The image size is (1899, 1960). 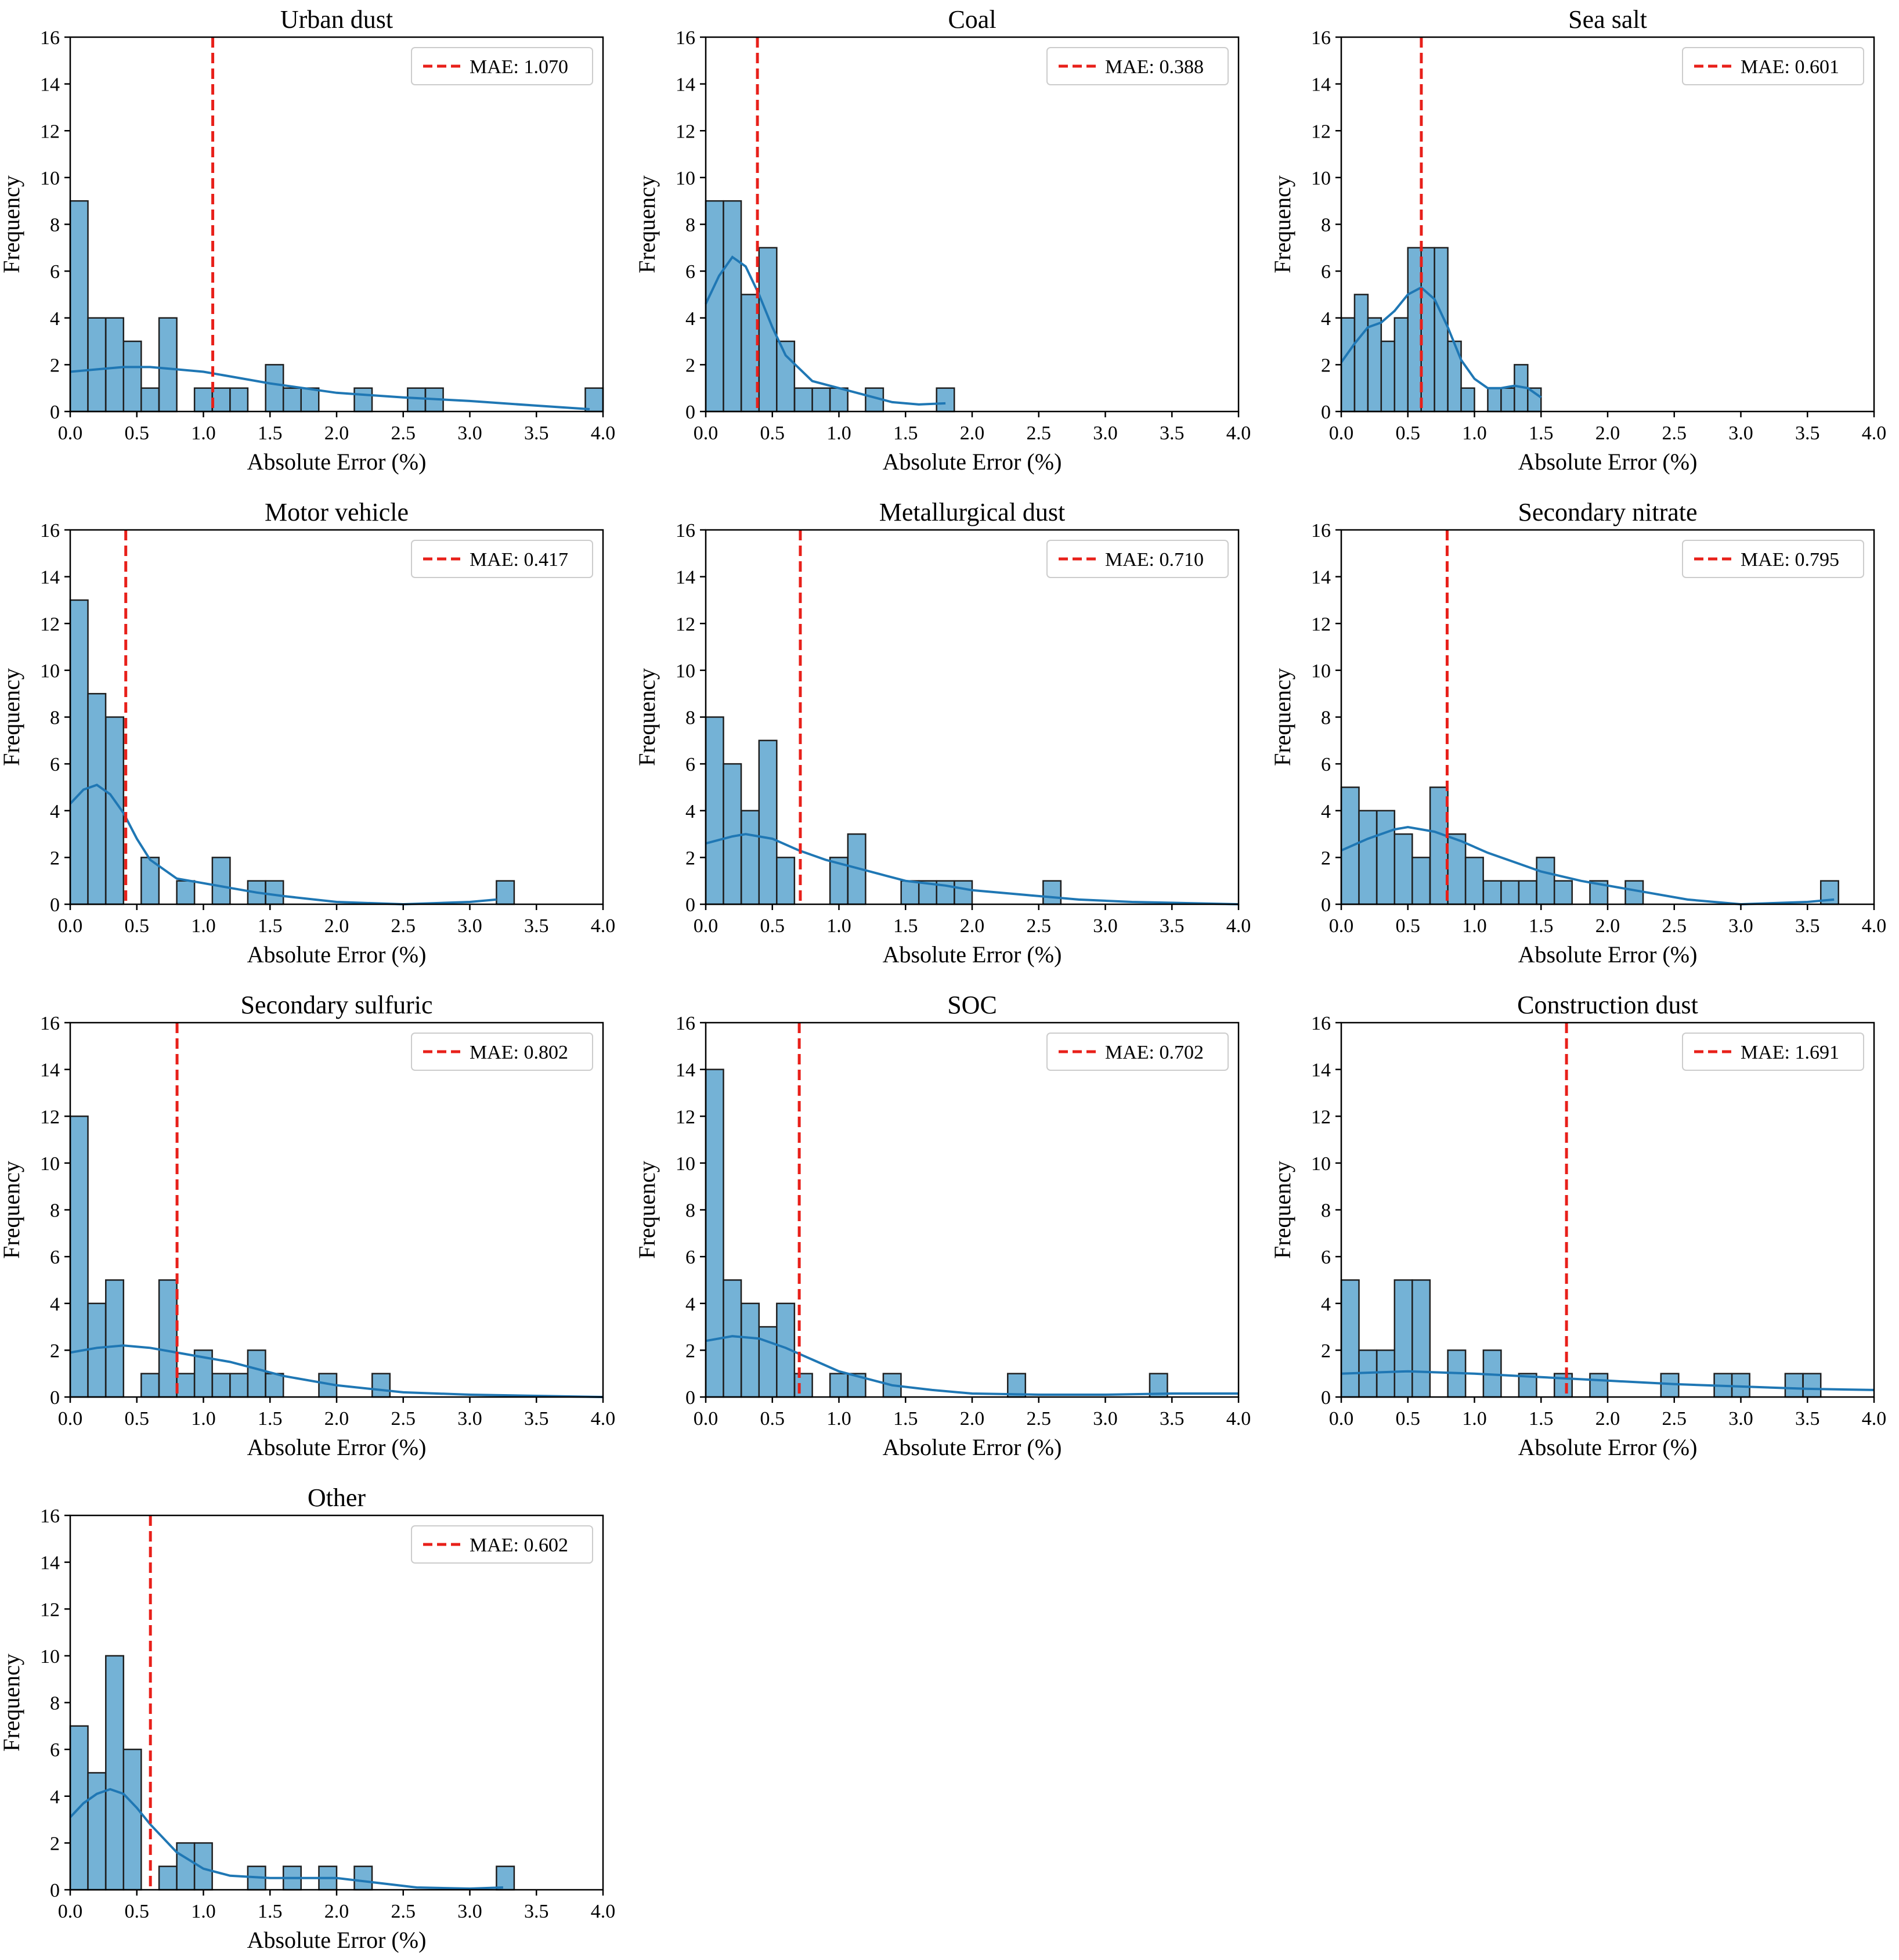 What do you see at coordinates (337, 462) in the screenshot?
I see `x-axis-label: Absolute Error (%)` at bounding box center [337, 462].